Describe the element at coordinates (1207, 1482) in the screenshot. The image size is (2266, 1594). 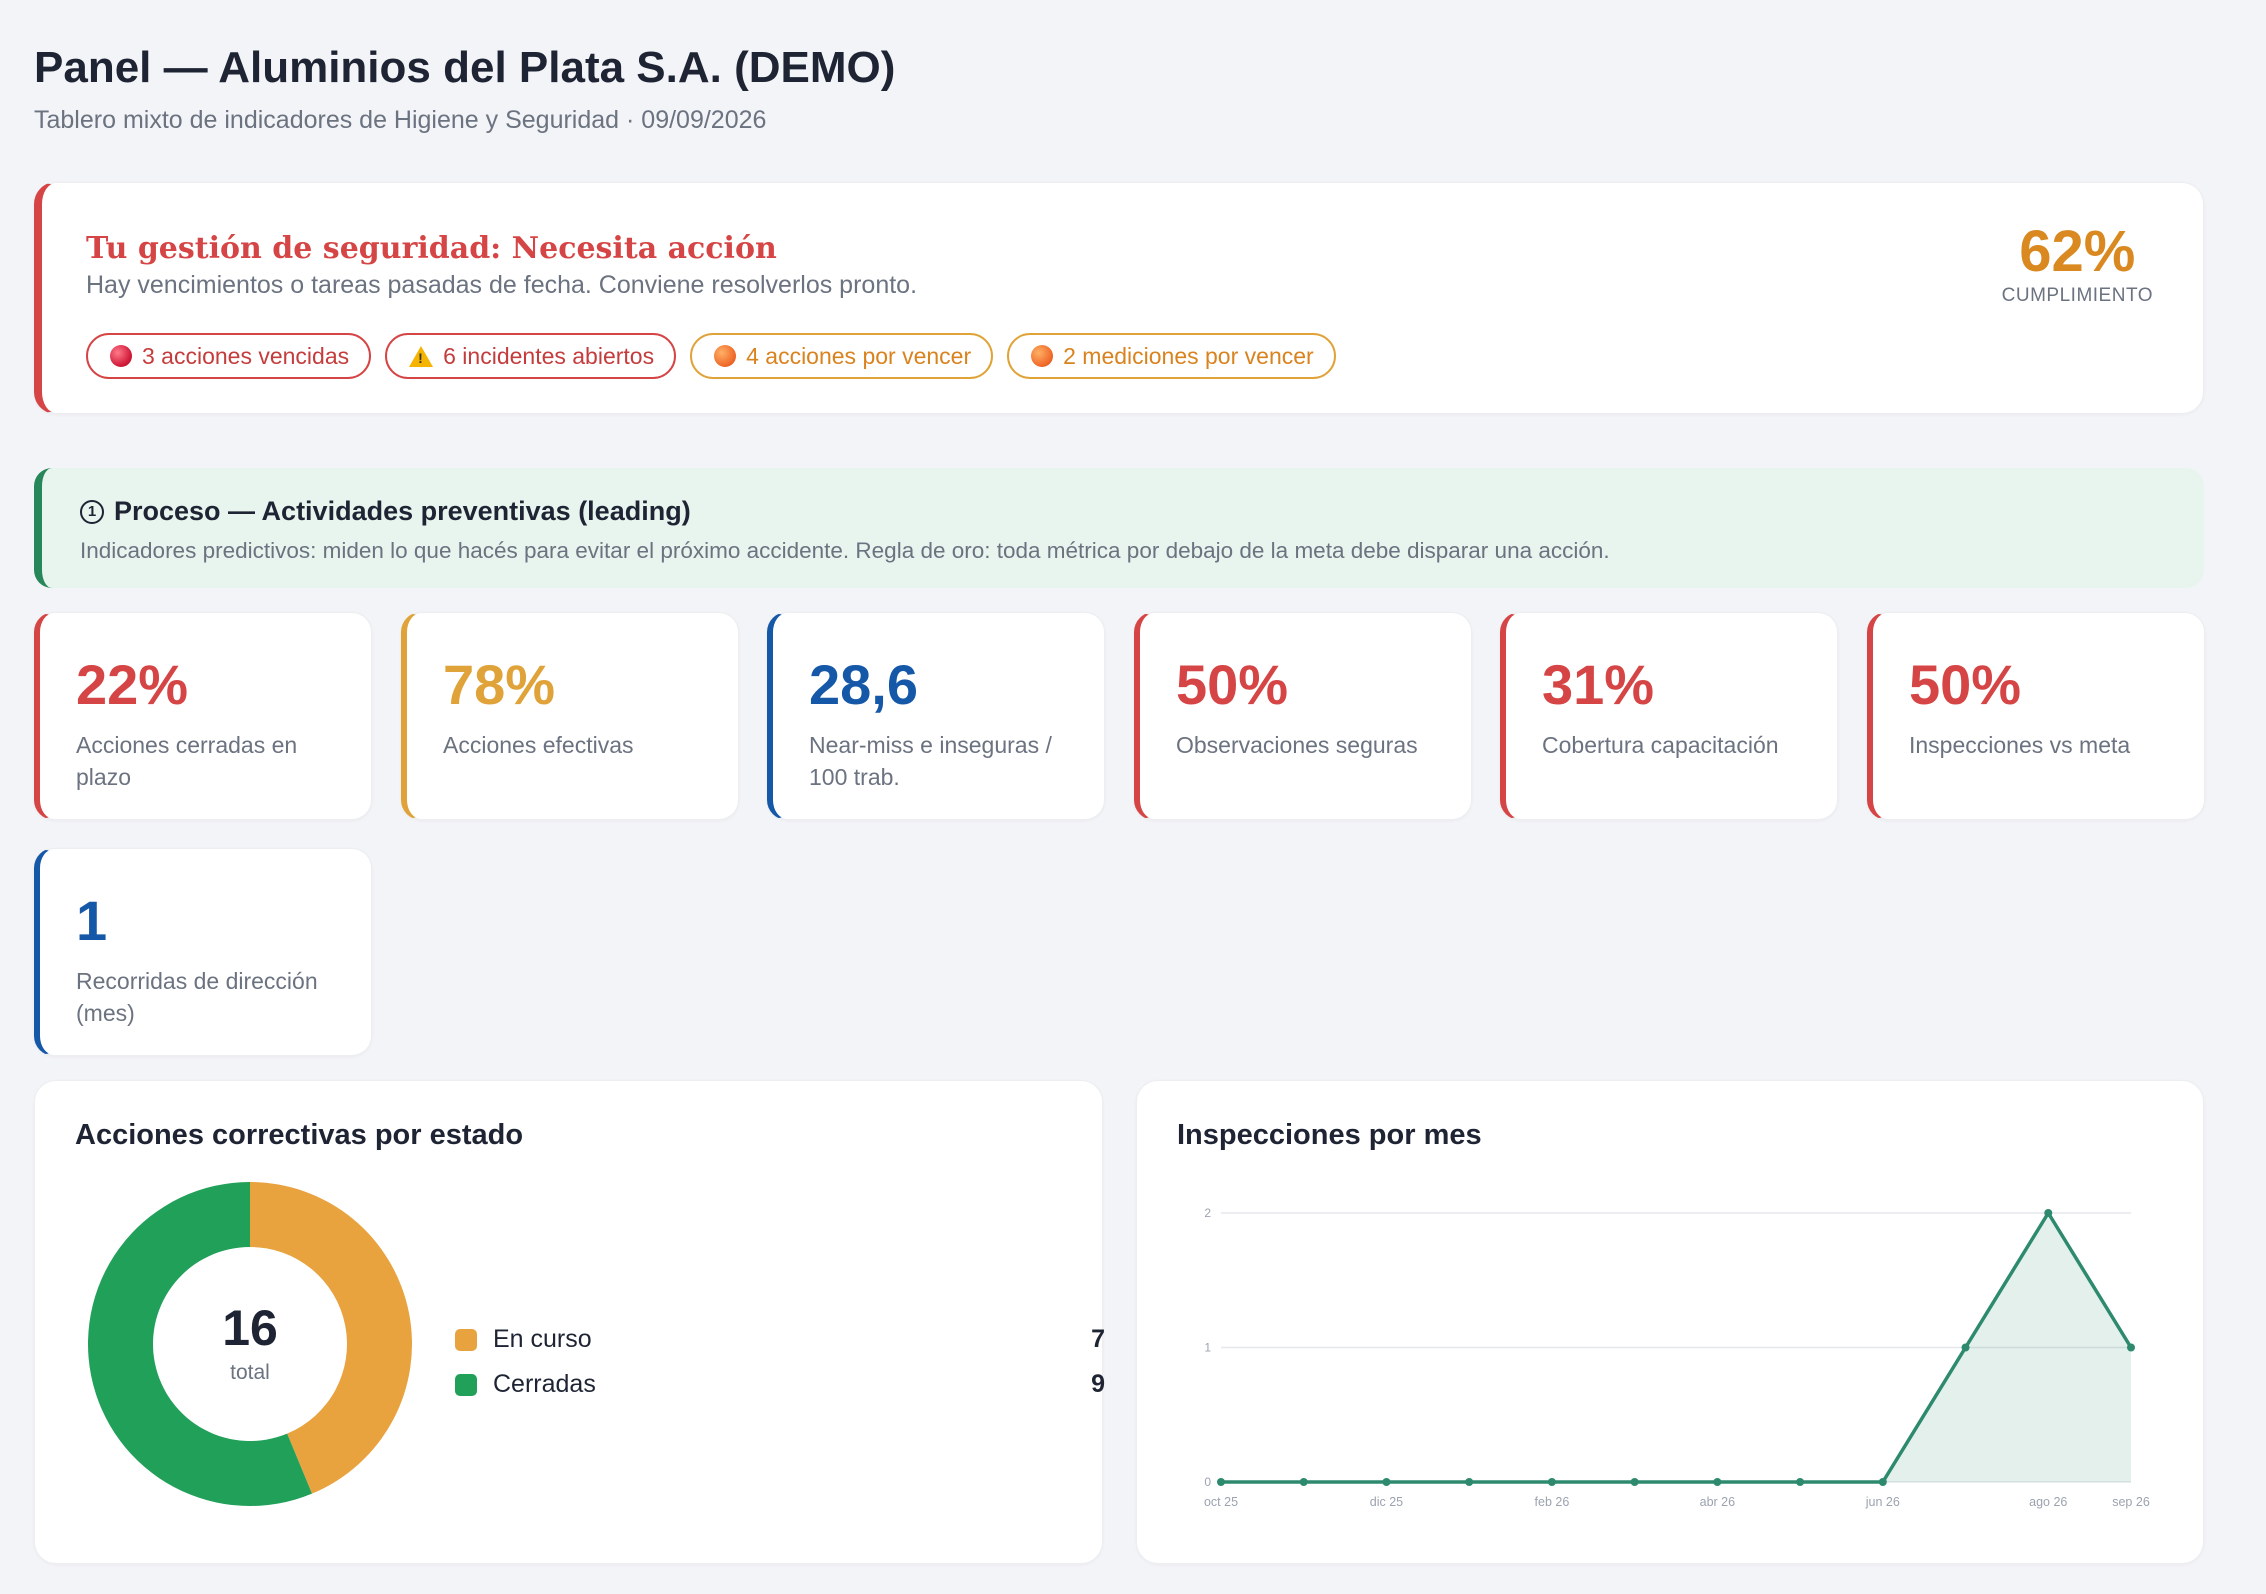
I see `y-tick-label: 0` at that location.